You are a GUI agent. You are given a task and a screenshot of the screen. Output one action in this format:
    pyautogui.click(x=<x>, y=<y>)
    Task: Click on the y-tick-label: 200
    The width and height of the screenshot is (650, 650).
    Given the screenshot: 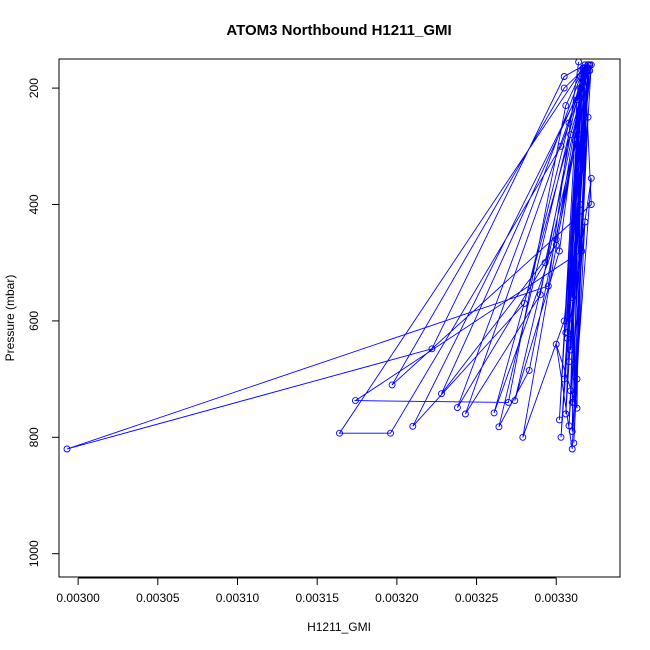 What is the action you would take?
    pyautogui.click(x=34, y=88)
    